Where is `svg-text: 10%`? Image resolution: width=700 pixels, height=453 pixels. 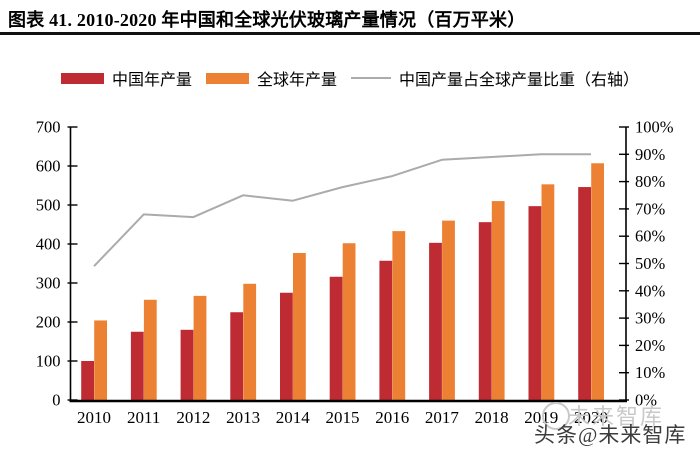
svg-text: 10% is located at coordinates (650, 372).